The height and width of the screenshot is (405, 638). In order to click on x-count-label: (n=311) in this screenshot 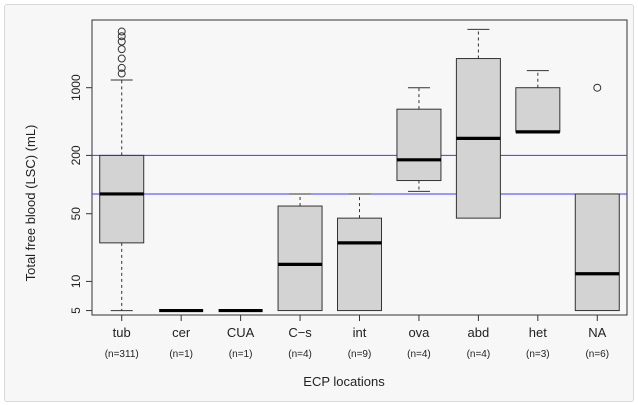, I will do `click(122, 354)`.